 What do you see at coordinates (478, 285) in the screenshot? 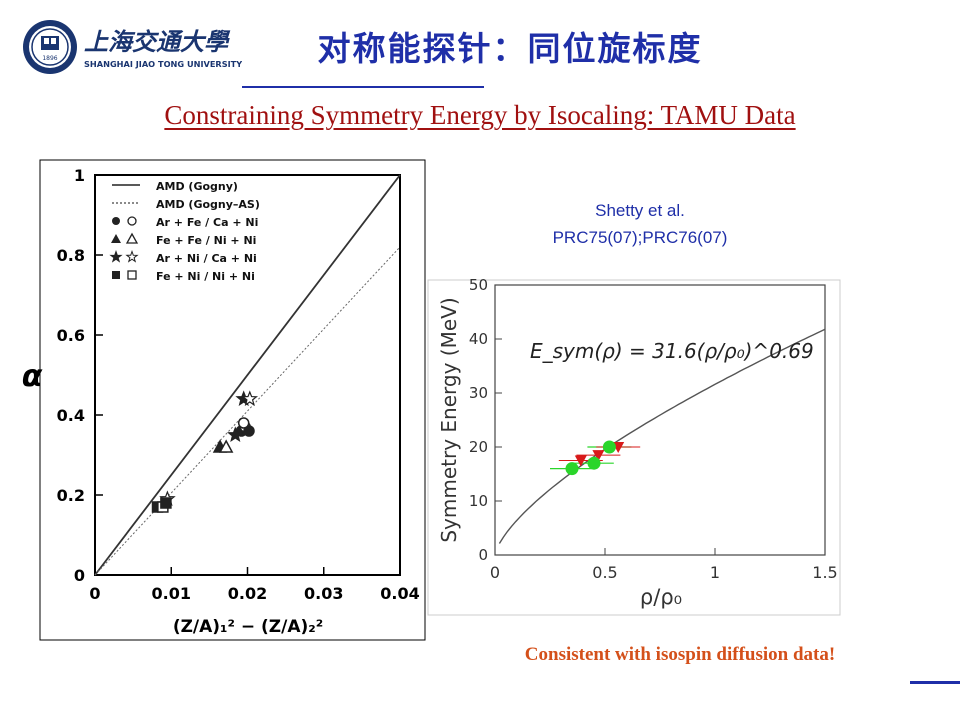
I see `right-y-tick-label: 50` at bounding box center [478, 285].